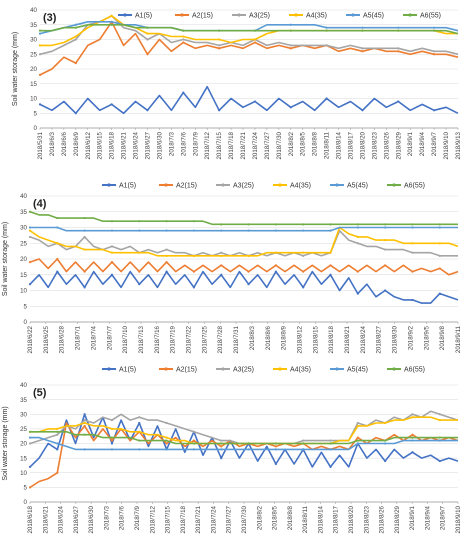 The height and width of the screenshot is (555, 468). I want to click on y-tick-label: 10, so click(23, 291).